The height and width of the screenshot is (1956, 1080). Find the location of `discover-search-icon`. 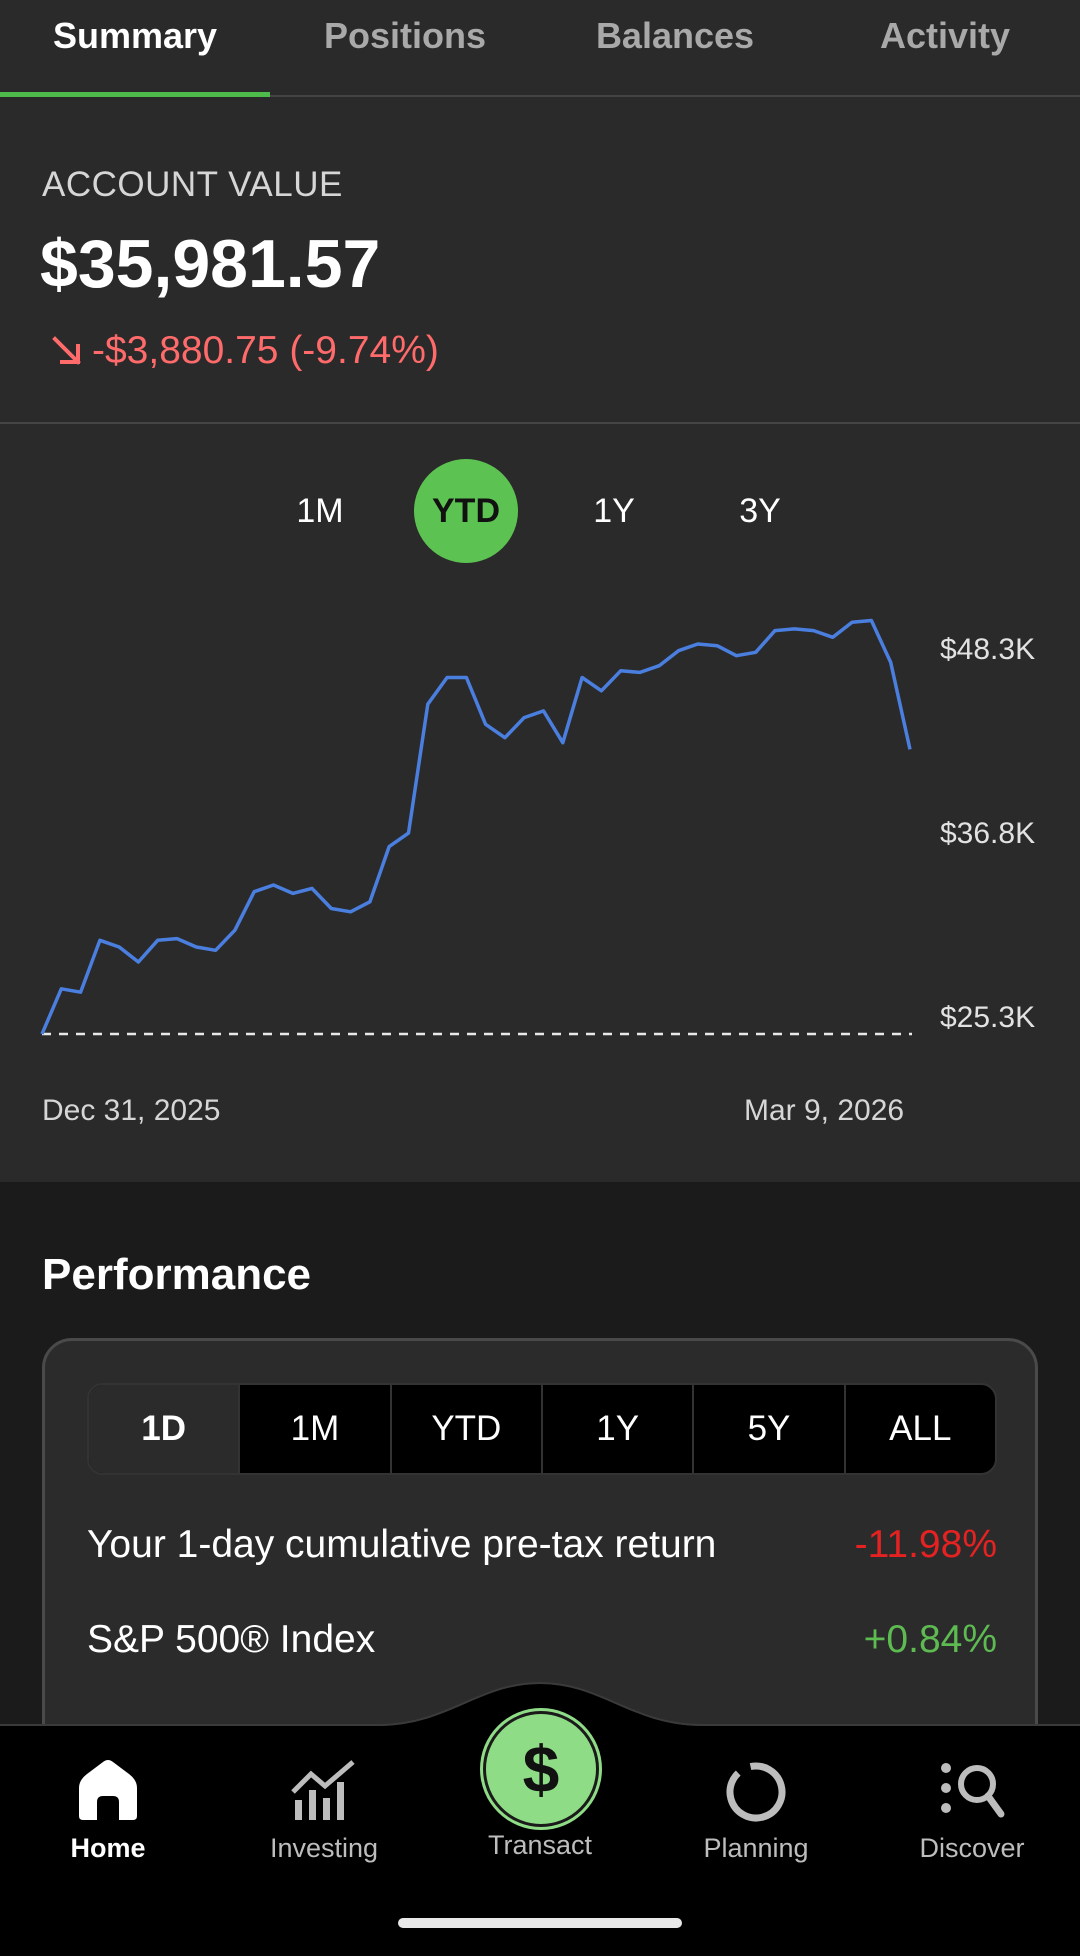

discover-search-icon is located at coordinates (973, 1790).